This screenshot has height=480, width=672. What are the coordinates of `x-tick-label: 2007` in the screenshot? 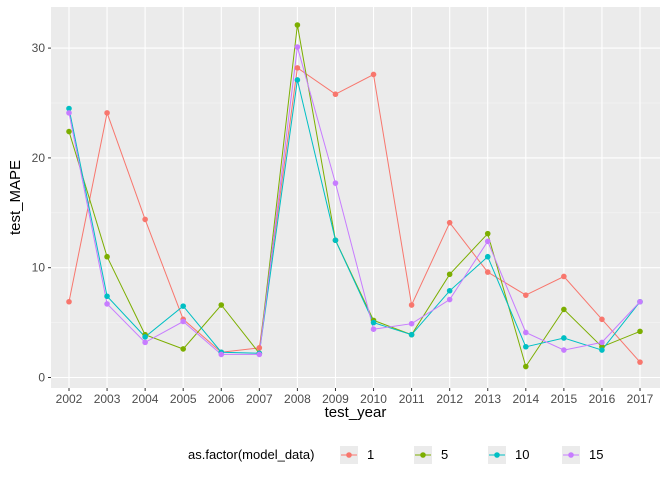 It's located at (259, 399).